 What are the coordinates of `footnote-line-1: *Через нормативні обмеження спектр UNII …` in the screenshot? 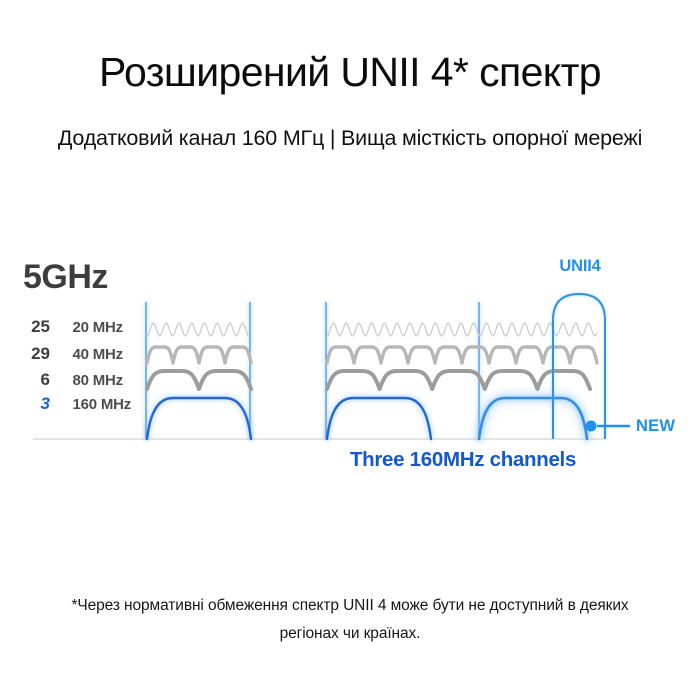 It's located at (350, 605).